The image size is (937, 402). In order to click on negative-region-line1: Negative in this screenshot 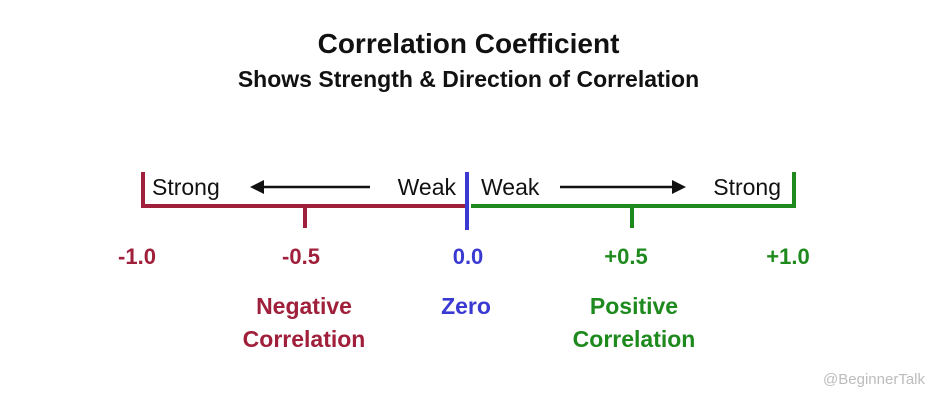, I will do `click(304, 306)`.